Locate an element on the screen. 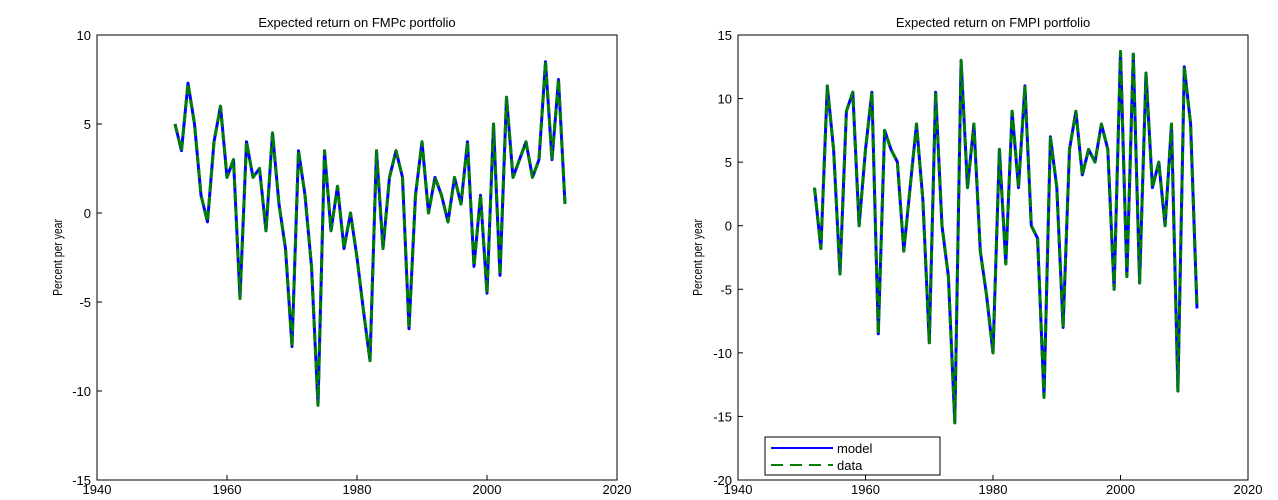  y-tick-label: -20 is located at coordinates (722, 480).